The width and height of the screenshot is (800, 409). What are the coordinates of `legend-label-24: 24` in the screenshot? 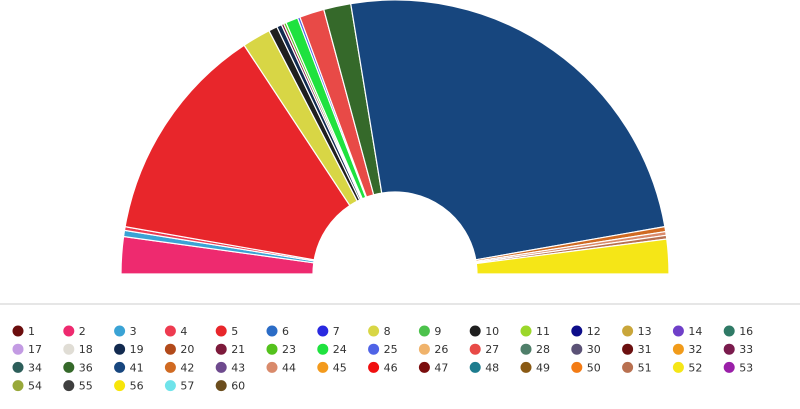 It's located at (340, 349).